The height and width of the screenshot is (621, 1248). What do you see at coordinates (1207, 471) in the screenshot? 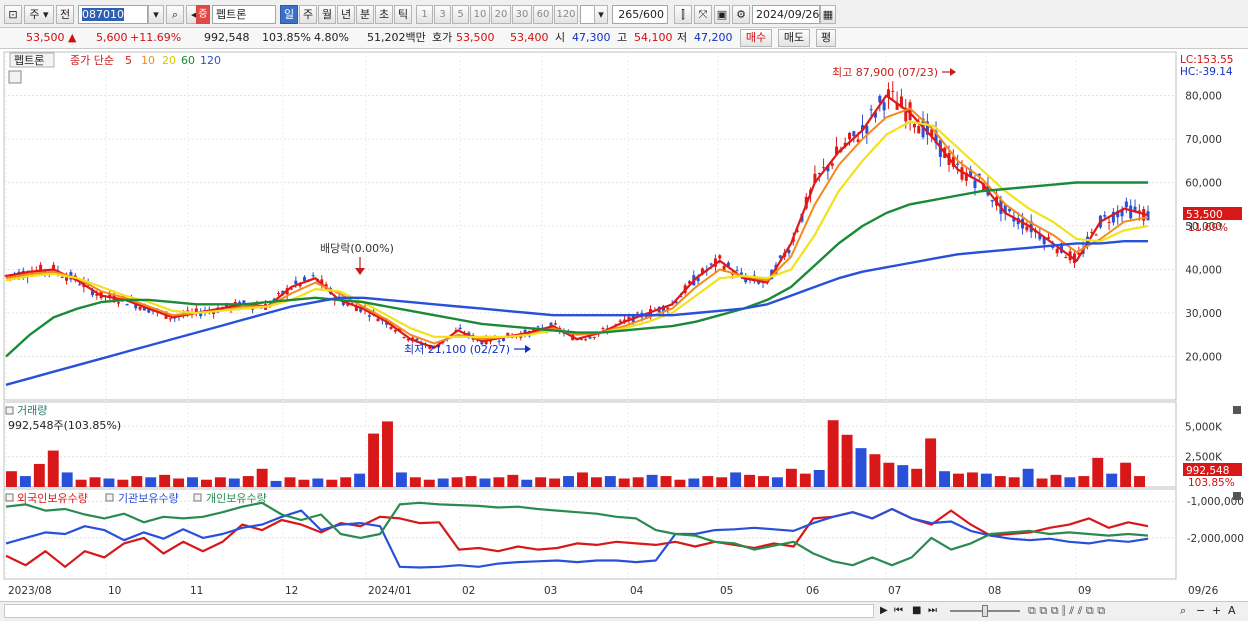
I see `volume-tag: 992,548` at bounding box center [1207, 471].